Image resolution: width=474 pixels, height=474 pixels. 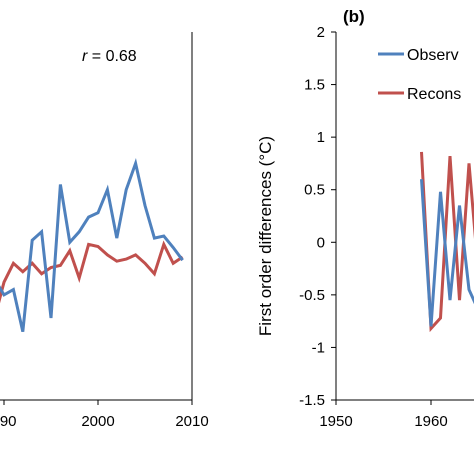 I want to click on panel-a-x-ticks: 990 2000 2010, so click(x=104, y=415).